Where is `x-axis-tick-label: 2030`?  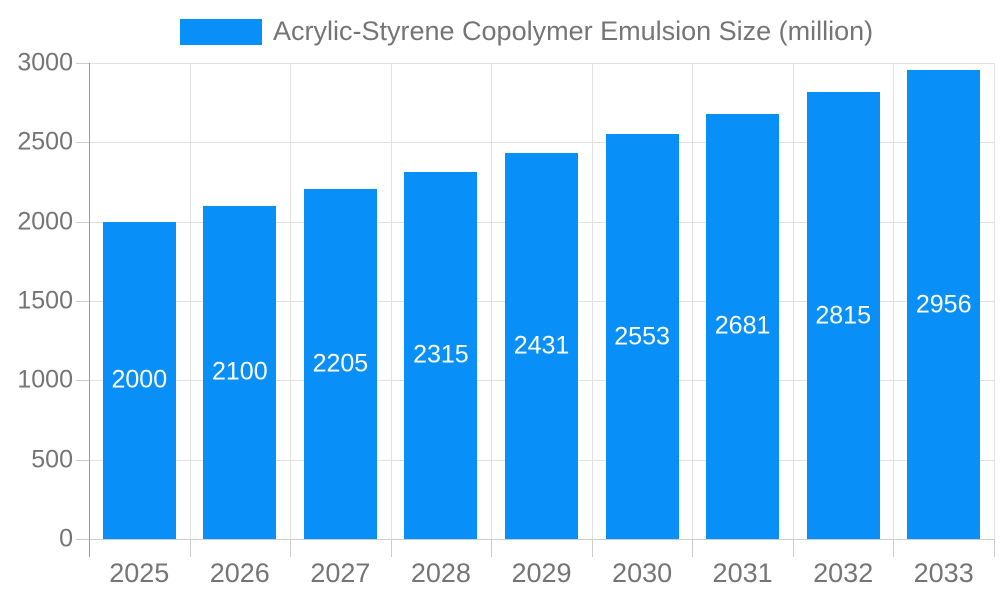 x-axis-tick-label: 2030 is located at coordinates (642, 573).